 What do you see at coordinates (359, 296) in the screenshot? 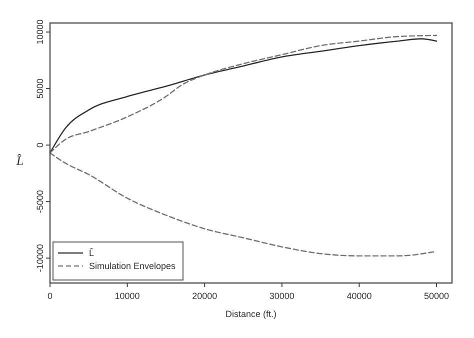
I see `x-tick-label: 40000` at bounding box center [359, 296].